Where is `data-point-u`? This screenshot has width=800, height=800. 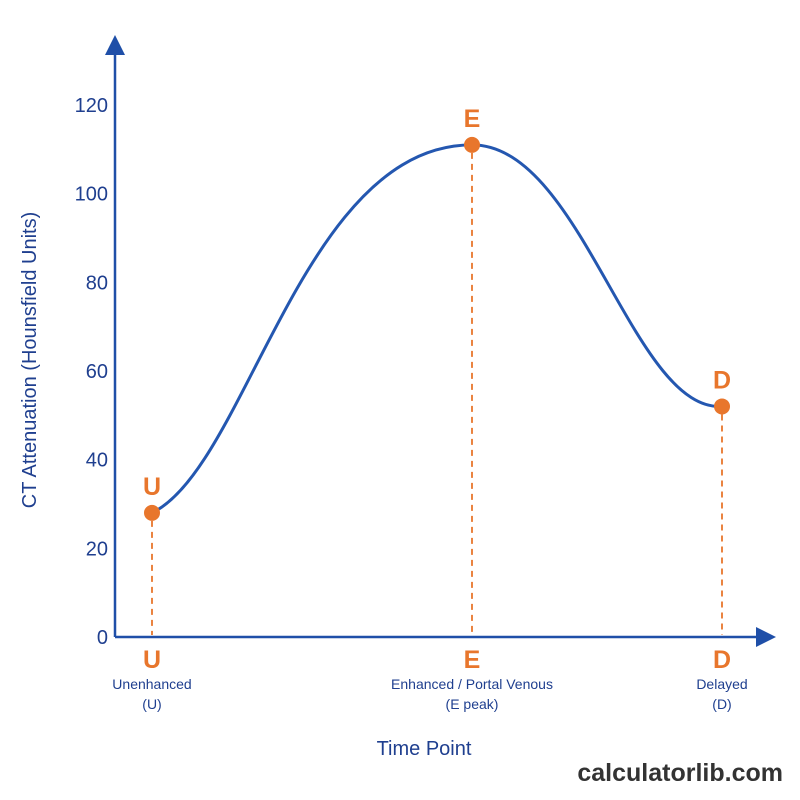
data-point-u is located at coordinates (152, 512).